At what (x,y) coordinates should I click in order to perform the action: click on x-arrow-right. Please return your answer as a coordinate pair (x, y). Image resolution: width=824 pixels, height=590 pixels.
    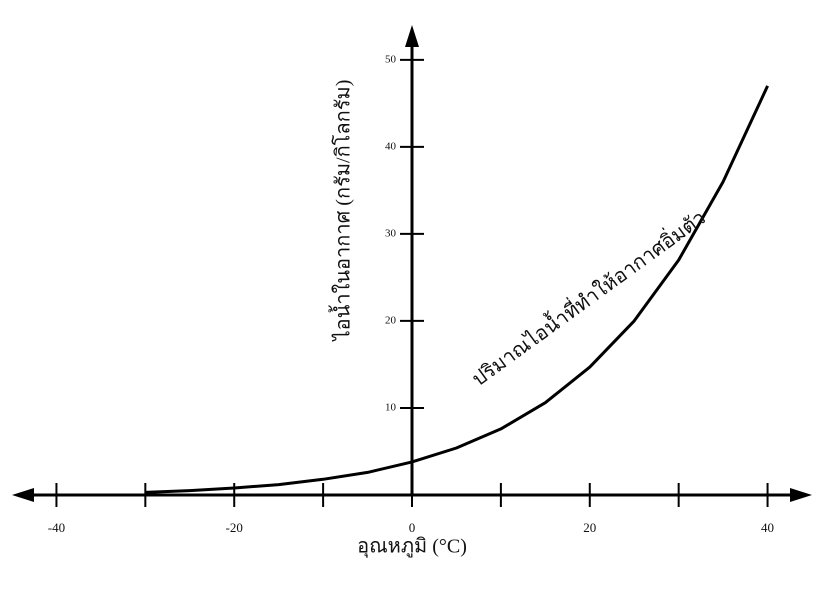
    Looking at the image, I should click on (801, 495).